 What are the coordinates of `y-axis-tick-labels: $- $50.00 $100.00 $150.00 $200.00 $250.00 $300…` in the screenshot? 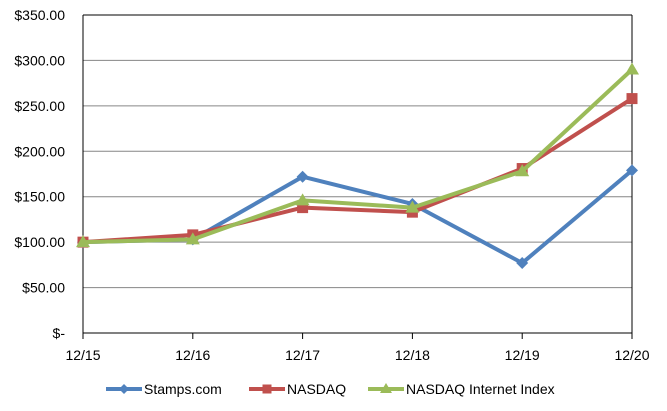 It's located at (39, 174).